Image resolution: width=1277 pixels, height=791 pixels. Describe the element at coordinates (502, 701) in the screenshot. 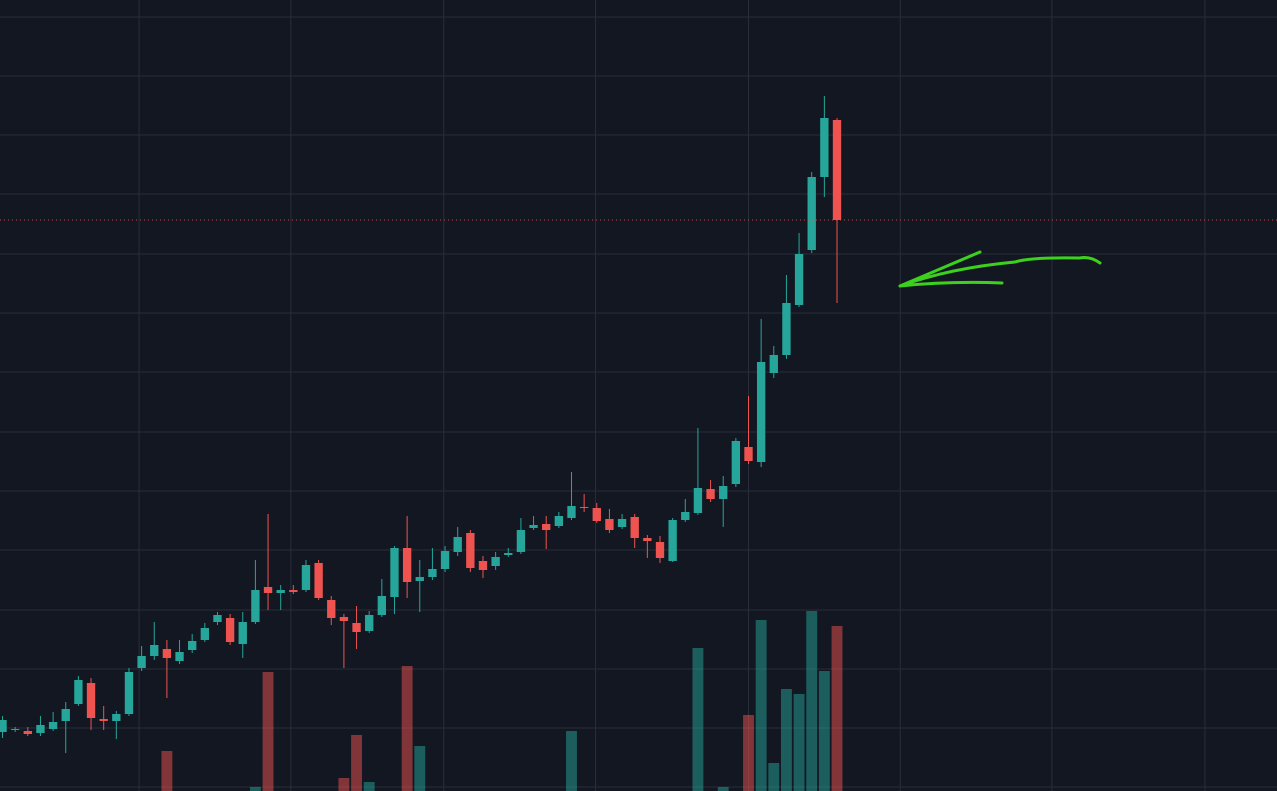

I see `volume-pane` at that location.